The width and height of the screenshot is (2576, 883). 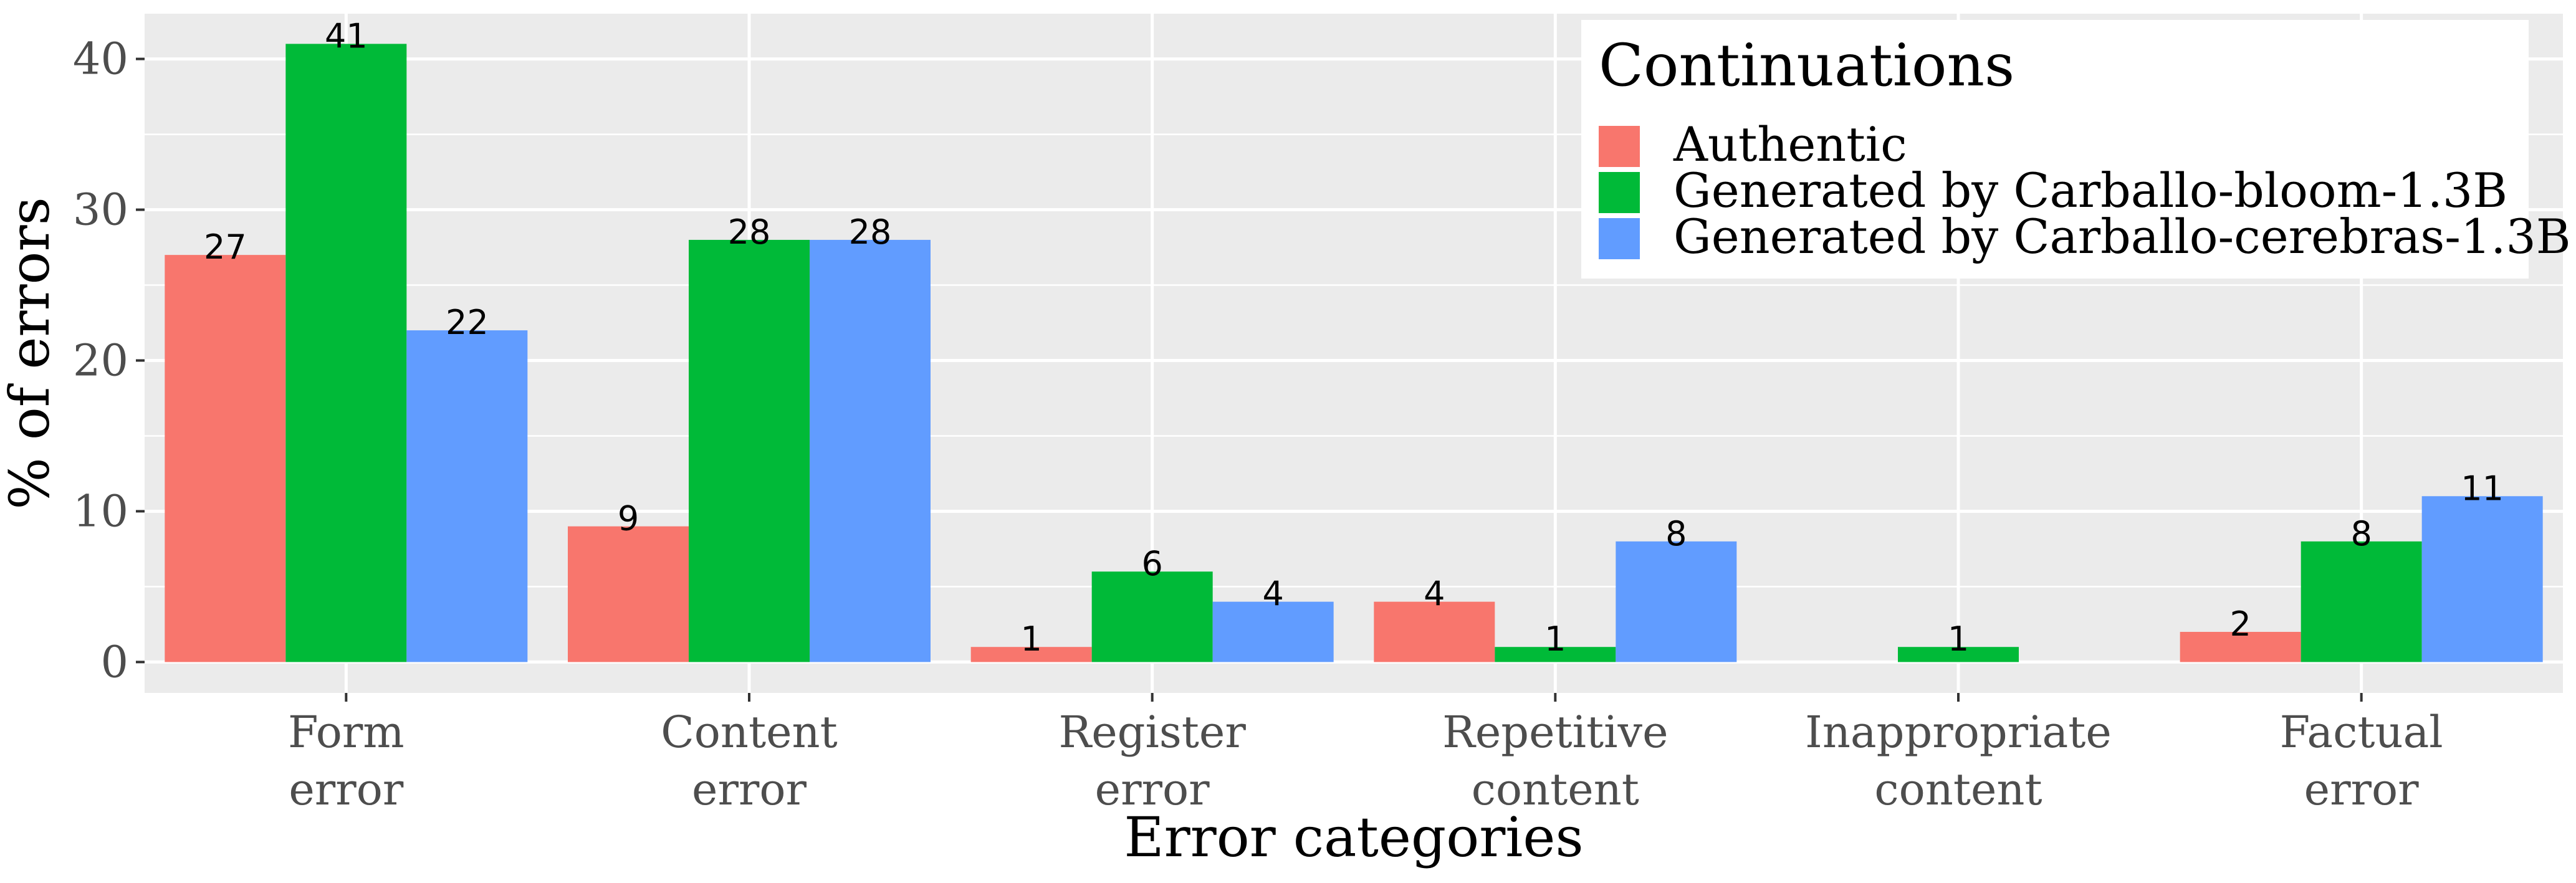 What do you see at coordinates (750, 732) in the screenshot?
I see `x-tick-label: Content` at bounding box center [750, 732].